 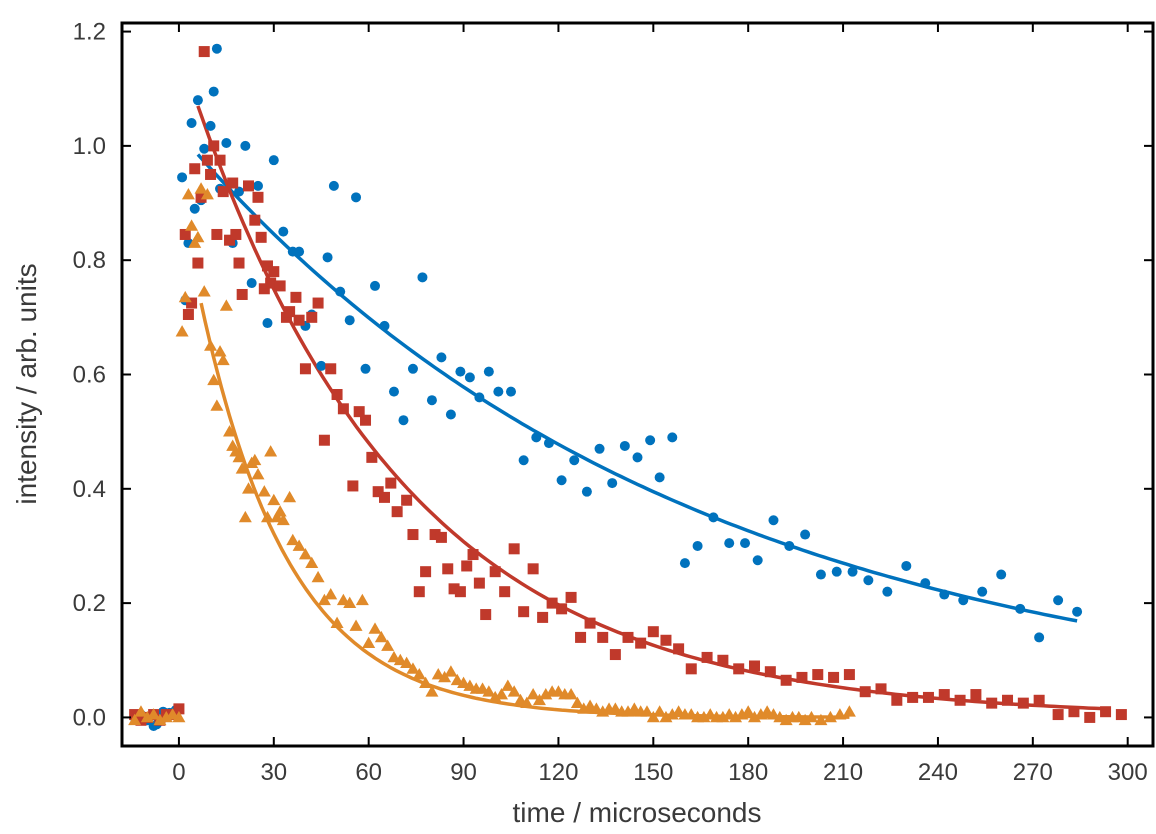 I want to click on x-axis-label: time / microseconds, so click(x=637, y=812).